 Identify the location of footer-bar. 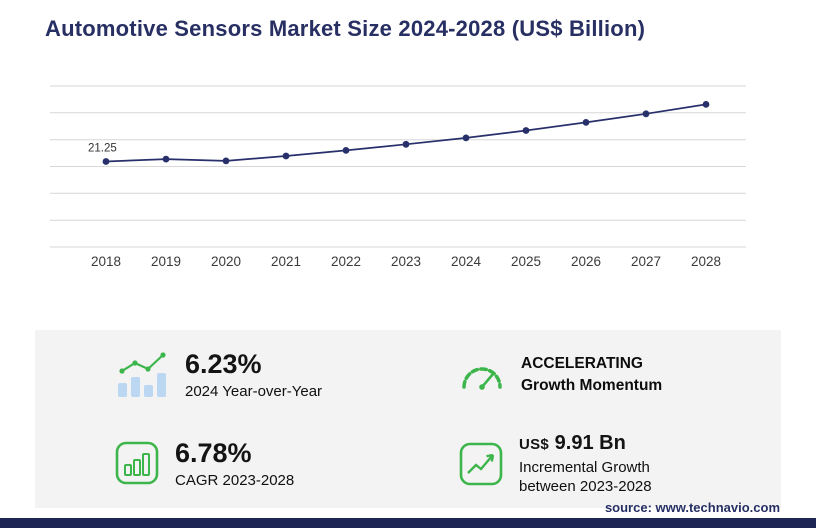
(408, 523).